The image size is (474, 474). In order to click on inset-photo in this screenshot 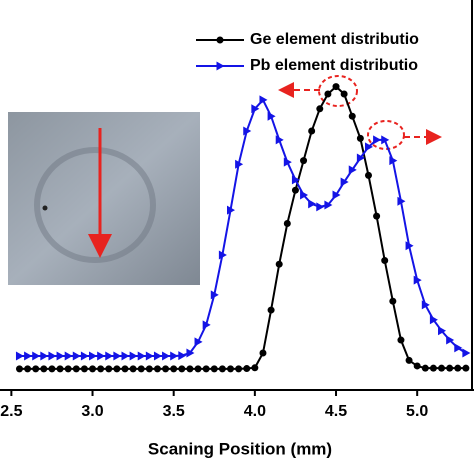, I will do `click(104, 198)`.